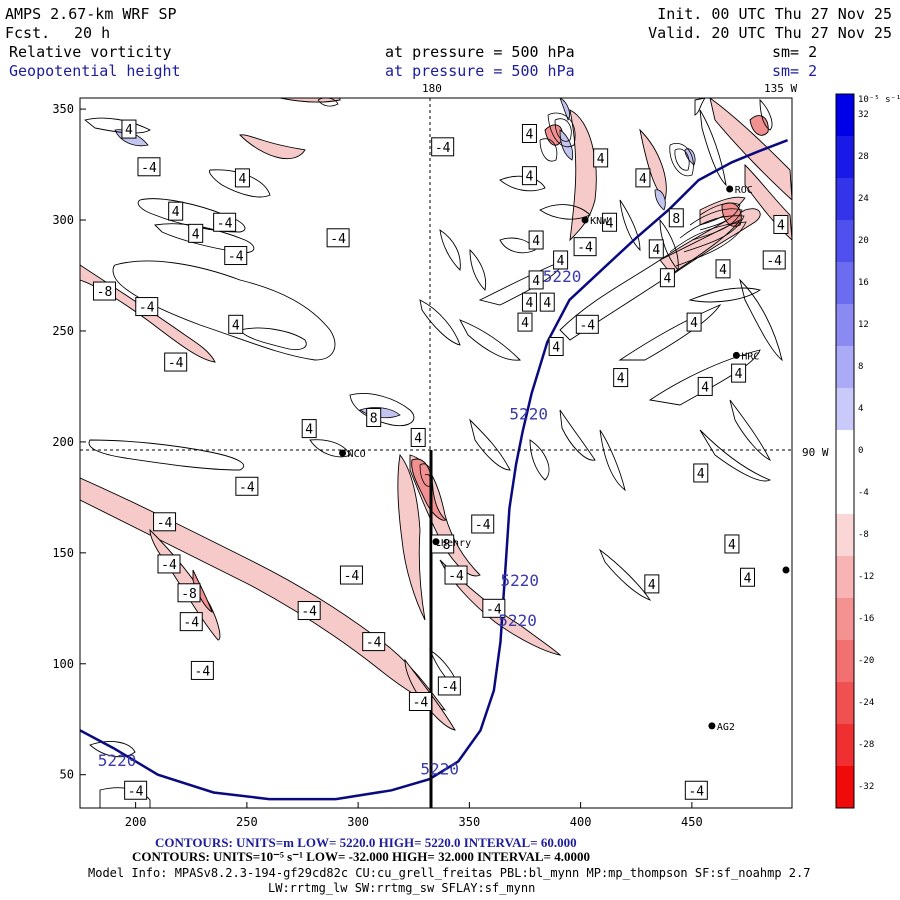 This screenshot has height=900, width=900. What do you see at coordinates (470, 822) in the screenshot?
I see `x-tick-label: 350` at bounding box center [470, 822].